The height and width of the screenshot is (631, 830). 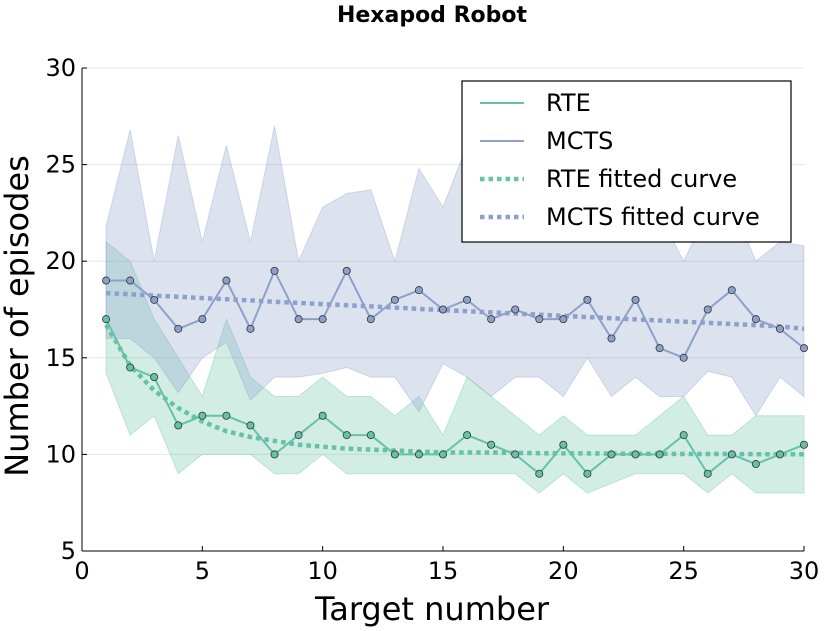 What do you see at coordinates (641, 179) in the screenshot?
I see `legend-label-rte-fitted-curve: RTE fitted curve` at bounding box center [641, 179].